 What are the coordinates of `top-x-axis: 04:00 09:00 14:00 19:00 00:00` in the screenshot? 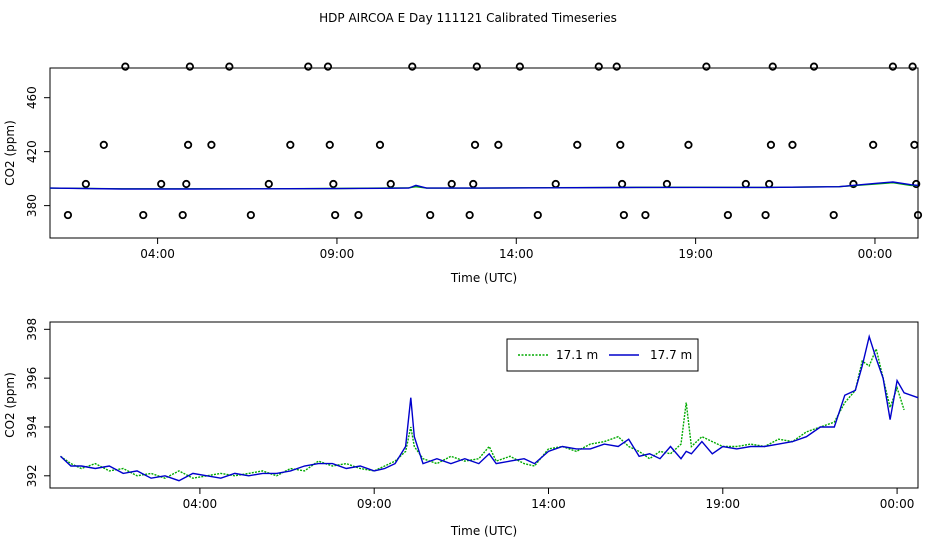 It's located at (516, 249).